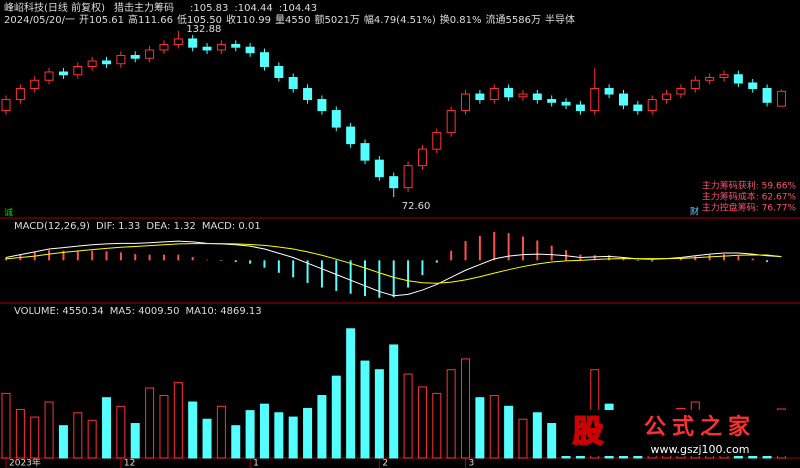 The width and height of the screenshot is (800, 468). I want to click on watermark-bg, so click(676, 433).